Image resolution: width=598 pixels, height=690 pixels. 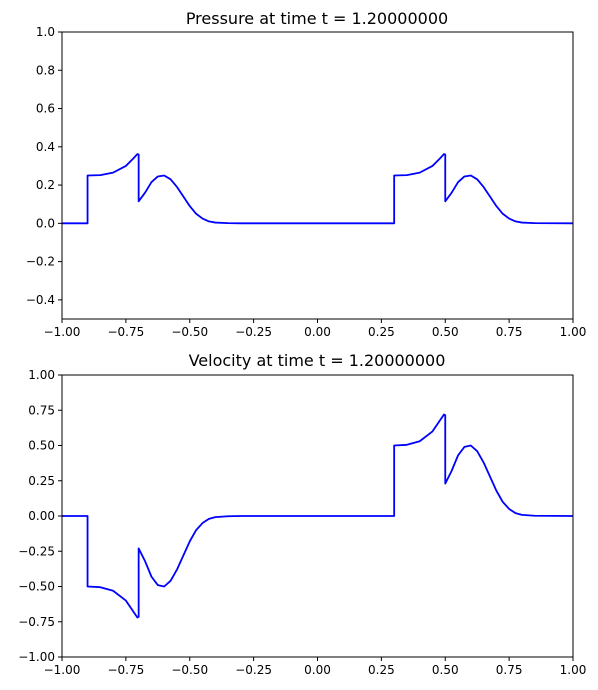 I want to click on pressure-x-tick-label: 0.75, so click(x=509, y=332).